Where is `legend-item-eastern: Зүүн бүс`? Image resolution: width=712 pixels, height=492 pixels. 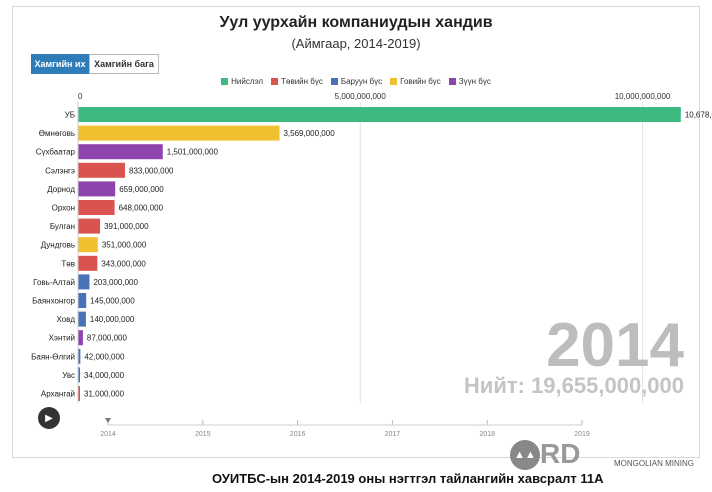
legend-item-eastern: Зүүн бүс is located at coordinates (469, 81).